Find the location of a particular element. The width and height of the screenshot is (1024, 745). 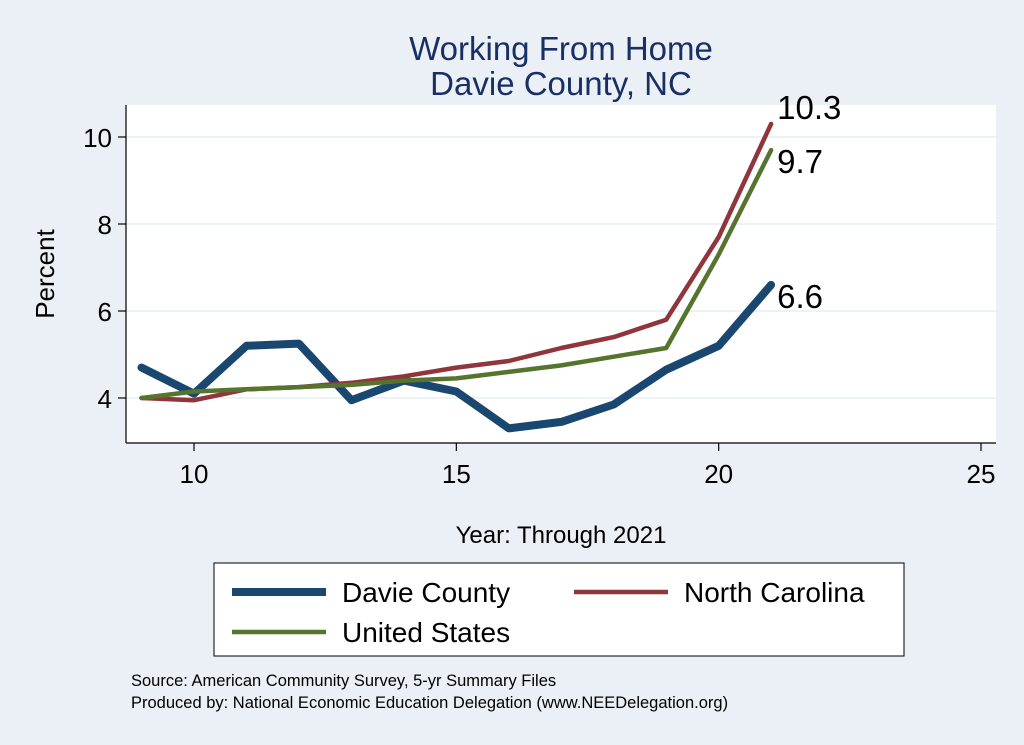

end-label-north-carolina: 10.3 is located at coordinates (809, 107).